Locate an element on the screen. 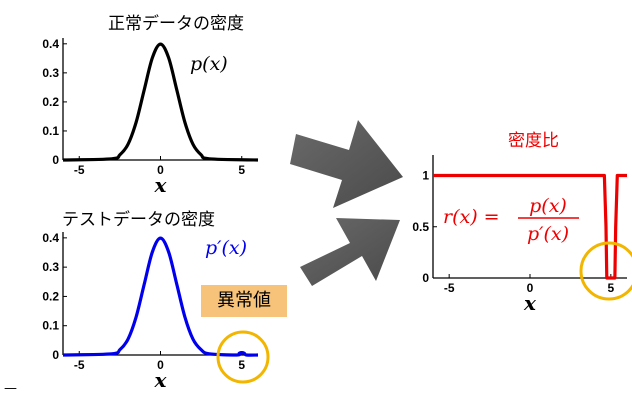 The image size is (632, 396). ratio-dip-highlight-circle is located at coordinates (605, 271).